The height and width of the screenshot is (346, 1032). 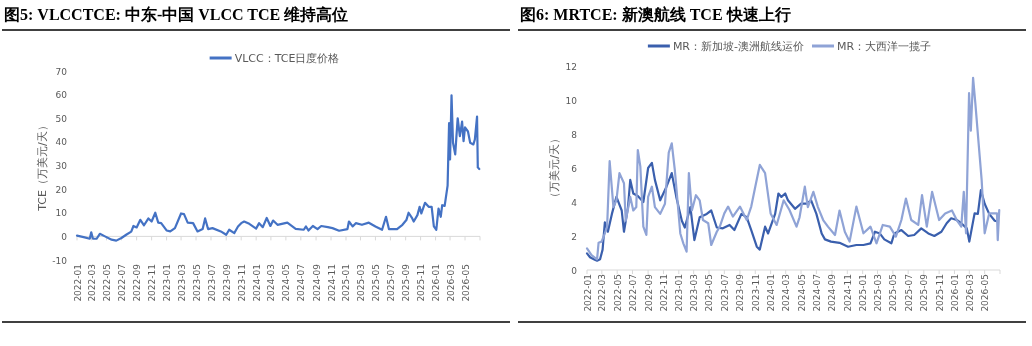 What do you see at coordinates (574, 168) in the screenshot?
I see `y-tick-label: 6` at bounding box center [574, 168].